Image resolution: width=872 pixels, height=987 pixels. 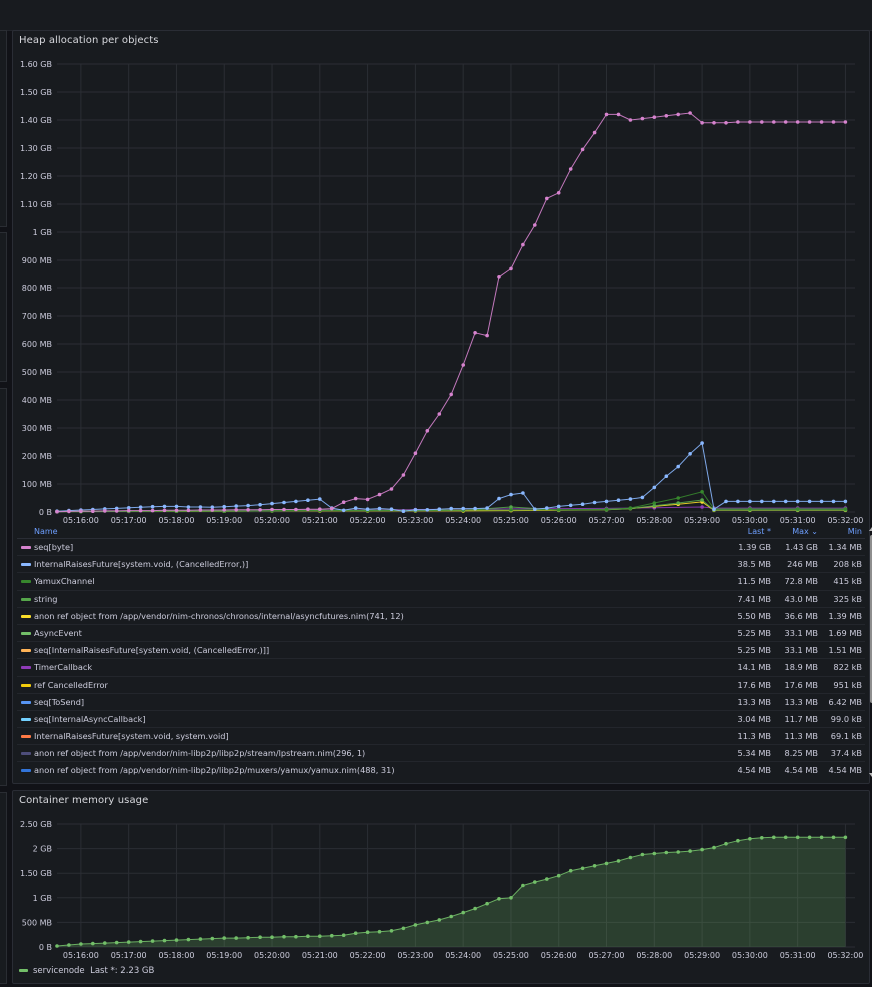 I want to click on legend-row: TimerCallback 14.1 MB 18.9 MB 822 kB, so click(x=441, y=668).